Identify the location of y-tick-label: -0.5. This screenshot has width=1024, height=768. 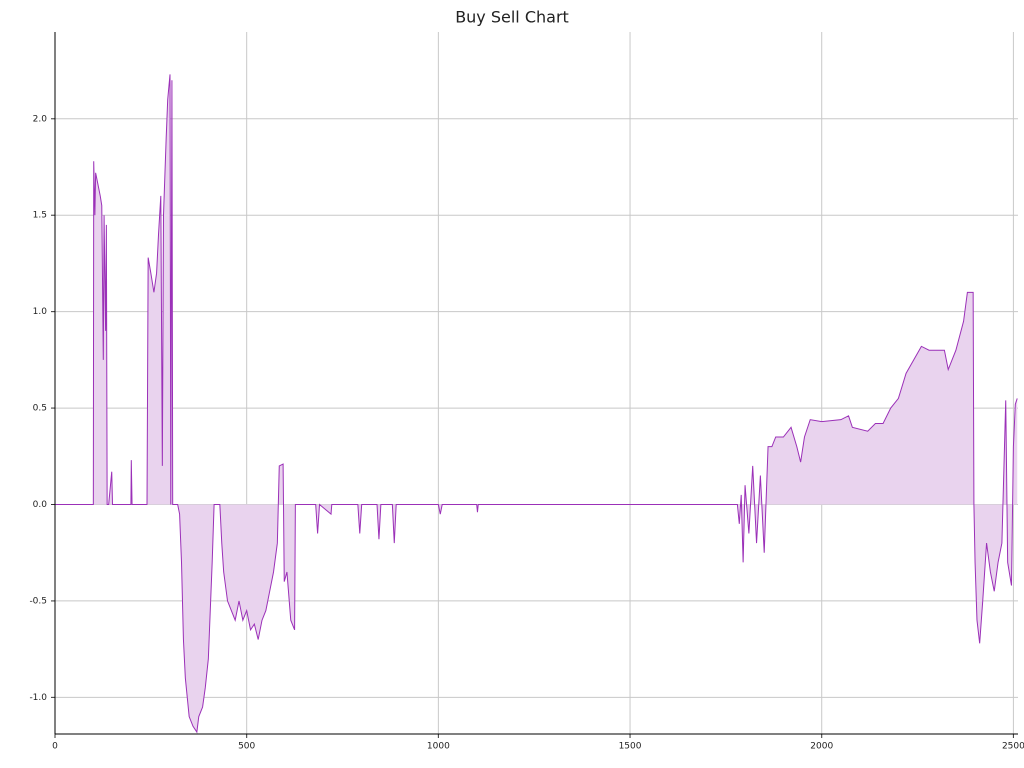
(38, 601).